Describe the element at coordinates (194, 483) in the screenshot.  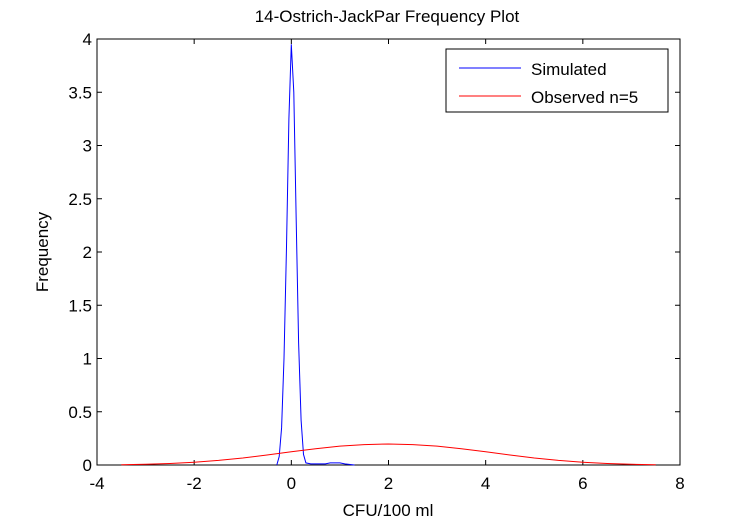
I see `x-tick-label: -2` at that location.